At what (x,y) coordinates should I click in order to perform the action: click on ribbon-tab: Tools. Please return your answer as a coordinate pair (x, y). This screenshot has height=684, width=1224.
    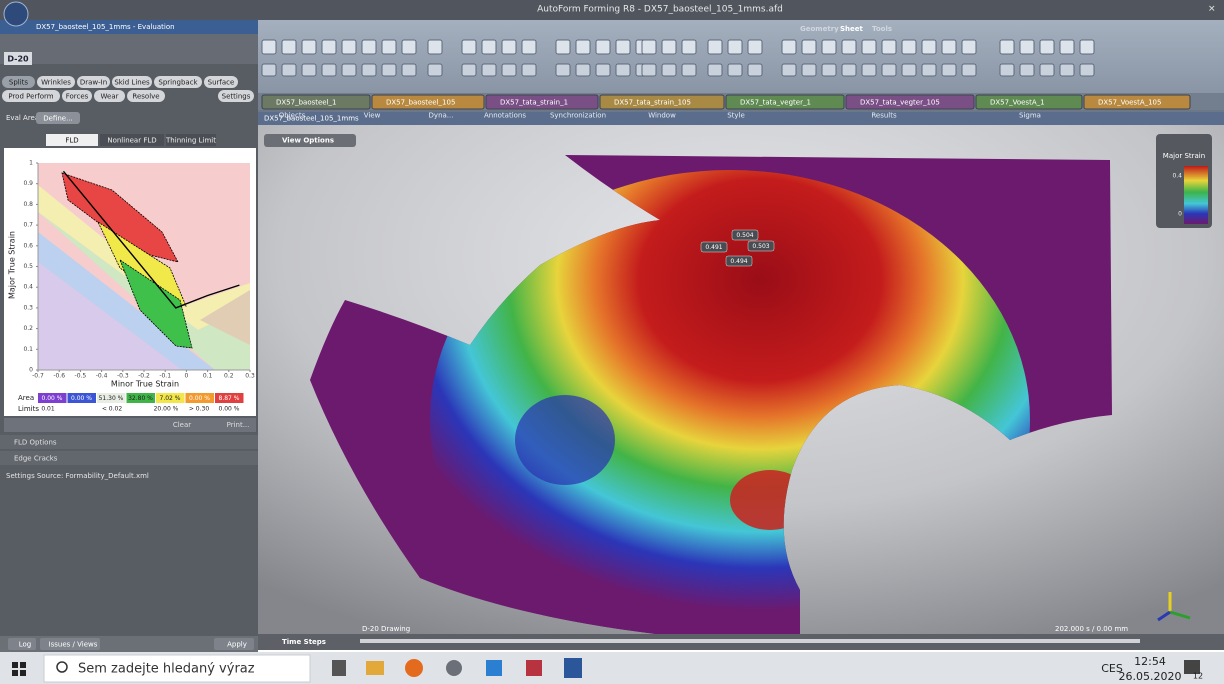
    Looking at the image, I should click on (882, 29).